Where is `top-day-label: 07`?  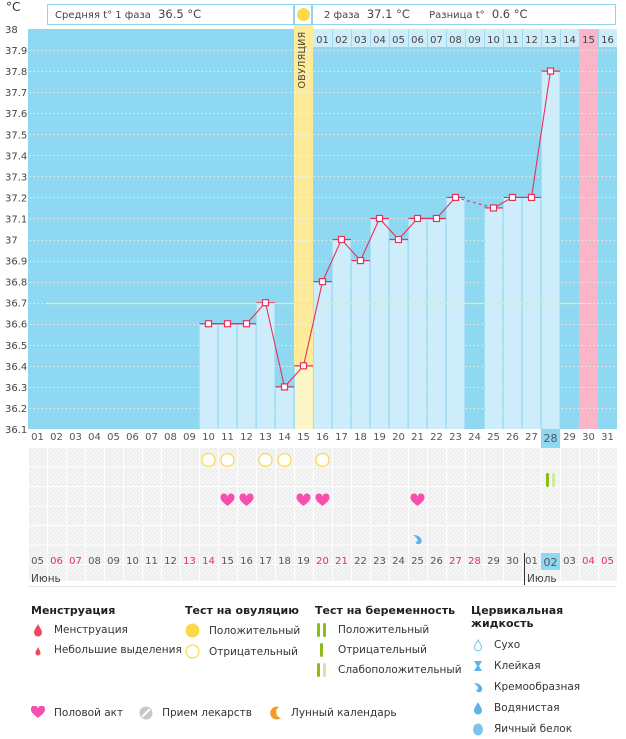 top-day-label: 07 is located at coordinates (436, 40).